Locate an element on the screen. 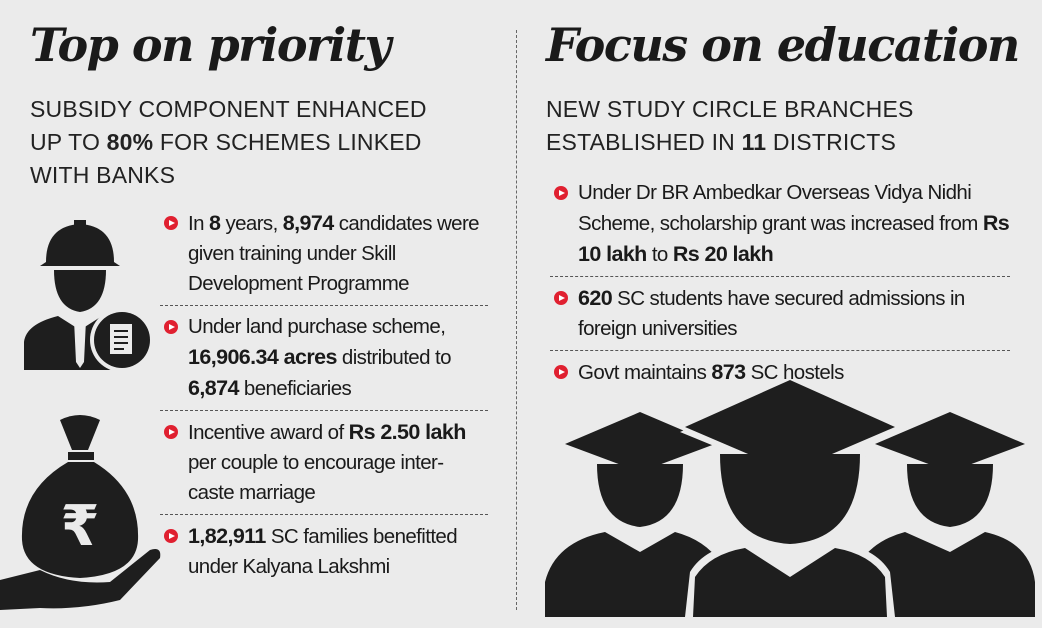 This screenshot has width=1042, height=628. subtitle-segment: NEW STUDY CIRCLE BRANCHES ESTABLISHED IN is located at coordinates (730, 125).